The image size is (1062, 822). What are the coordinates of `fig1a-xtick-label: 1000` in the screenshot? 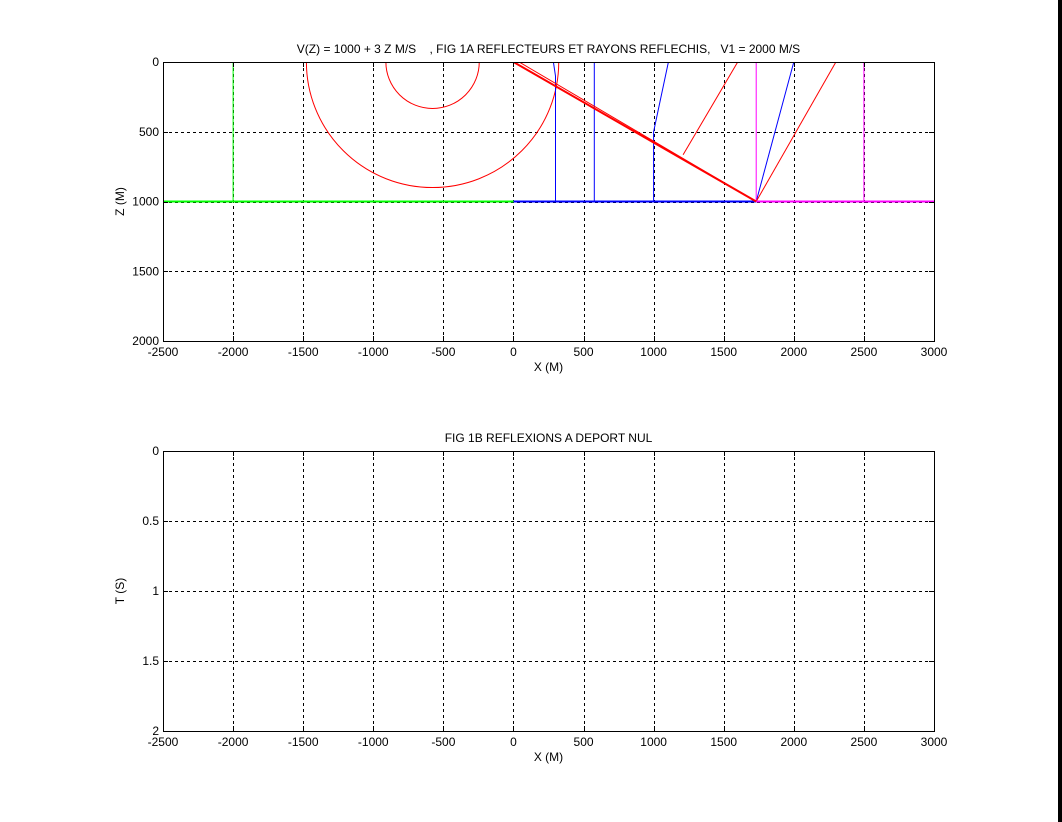 It's located at (653, 352).